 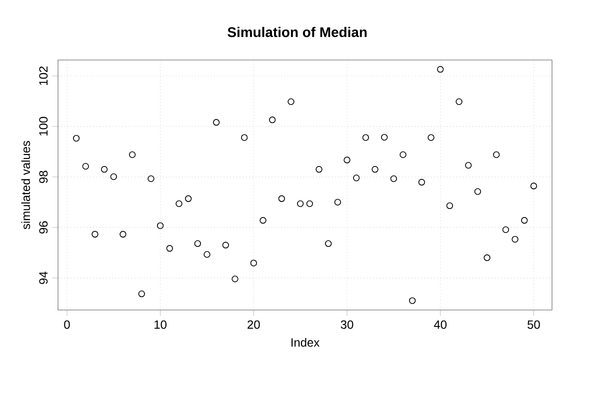 I want to click on y-axis-title: simulated values, so click(x=25, y=185).